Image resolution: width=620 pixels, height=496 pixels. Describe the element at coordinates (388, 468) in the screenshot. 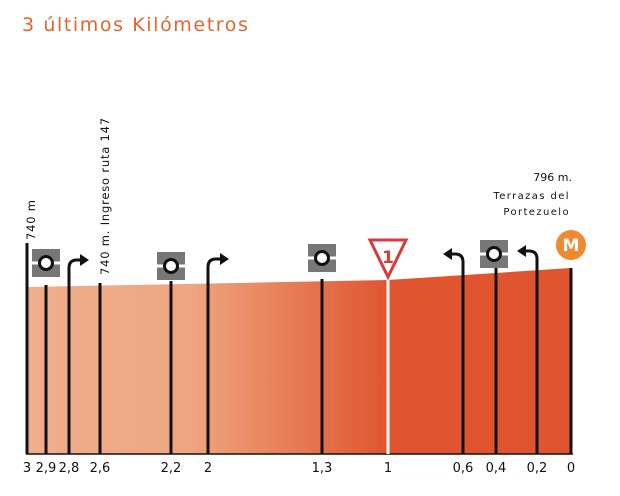

I see `x-tick-label: 1` at that location.